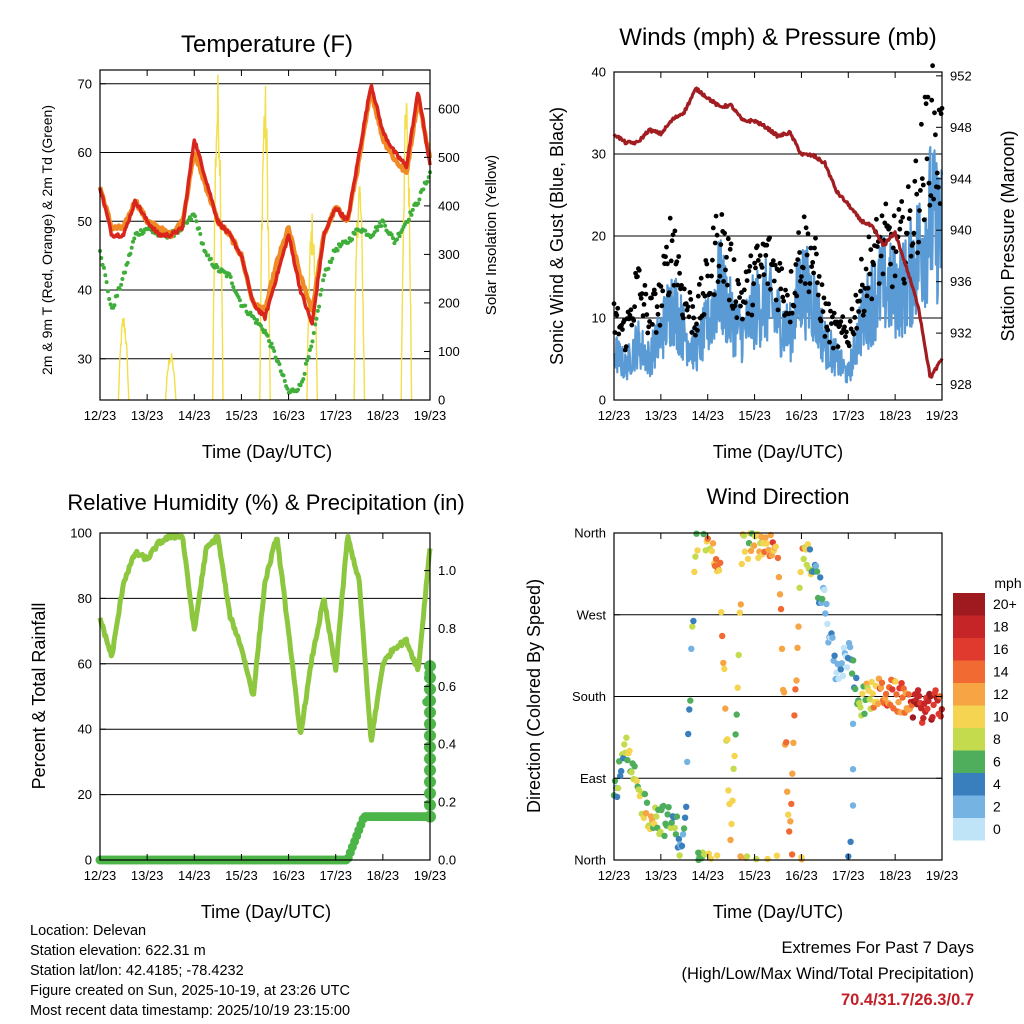 Image resolution: width=1024 pixels, height=1024 pixels. Describe the element at coordinates (88, 931) in the screenshot. I see `station-location: Location: Delevan` at that location.